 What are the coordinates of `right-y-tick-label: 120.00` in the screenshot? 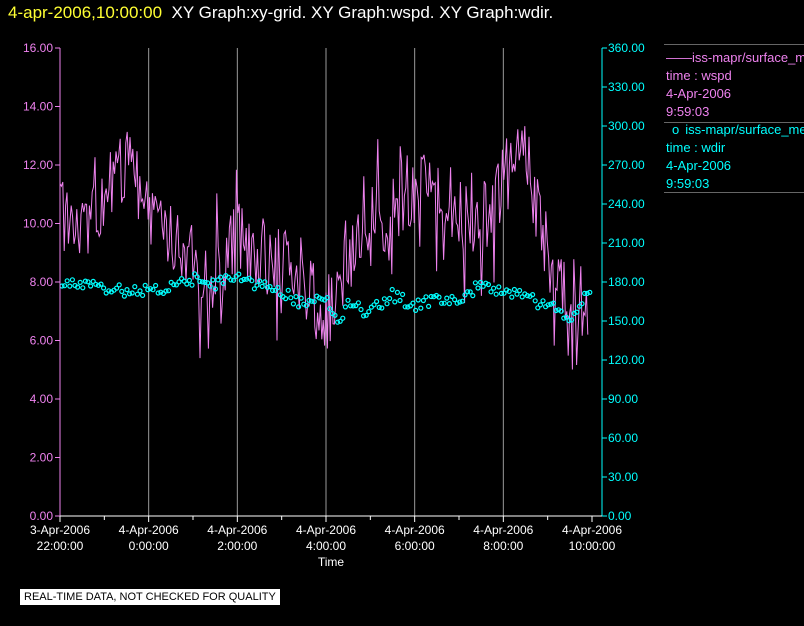 It's located at (626, 360).